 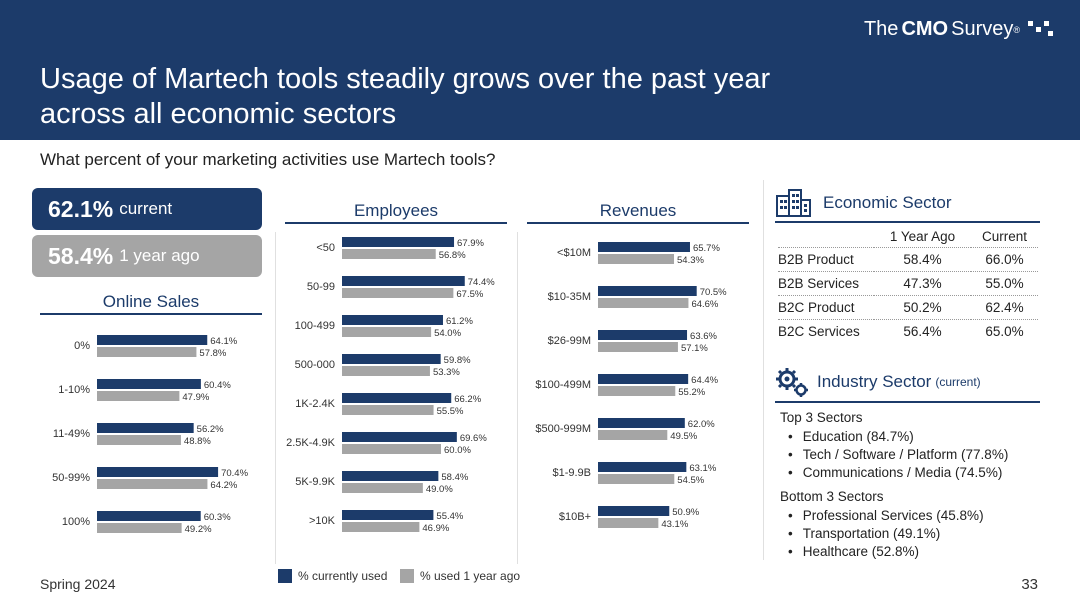 I want to click on data-label: 64.1%, so click(x=223, y=341).